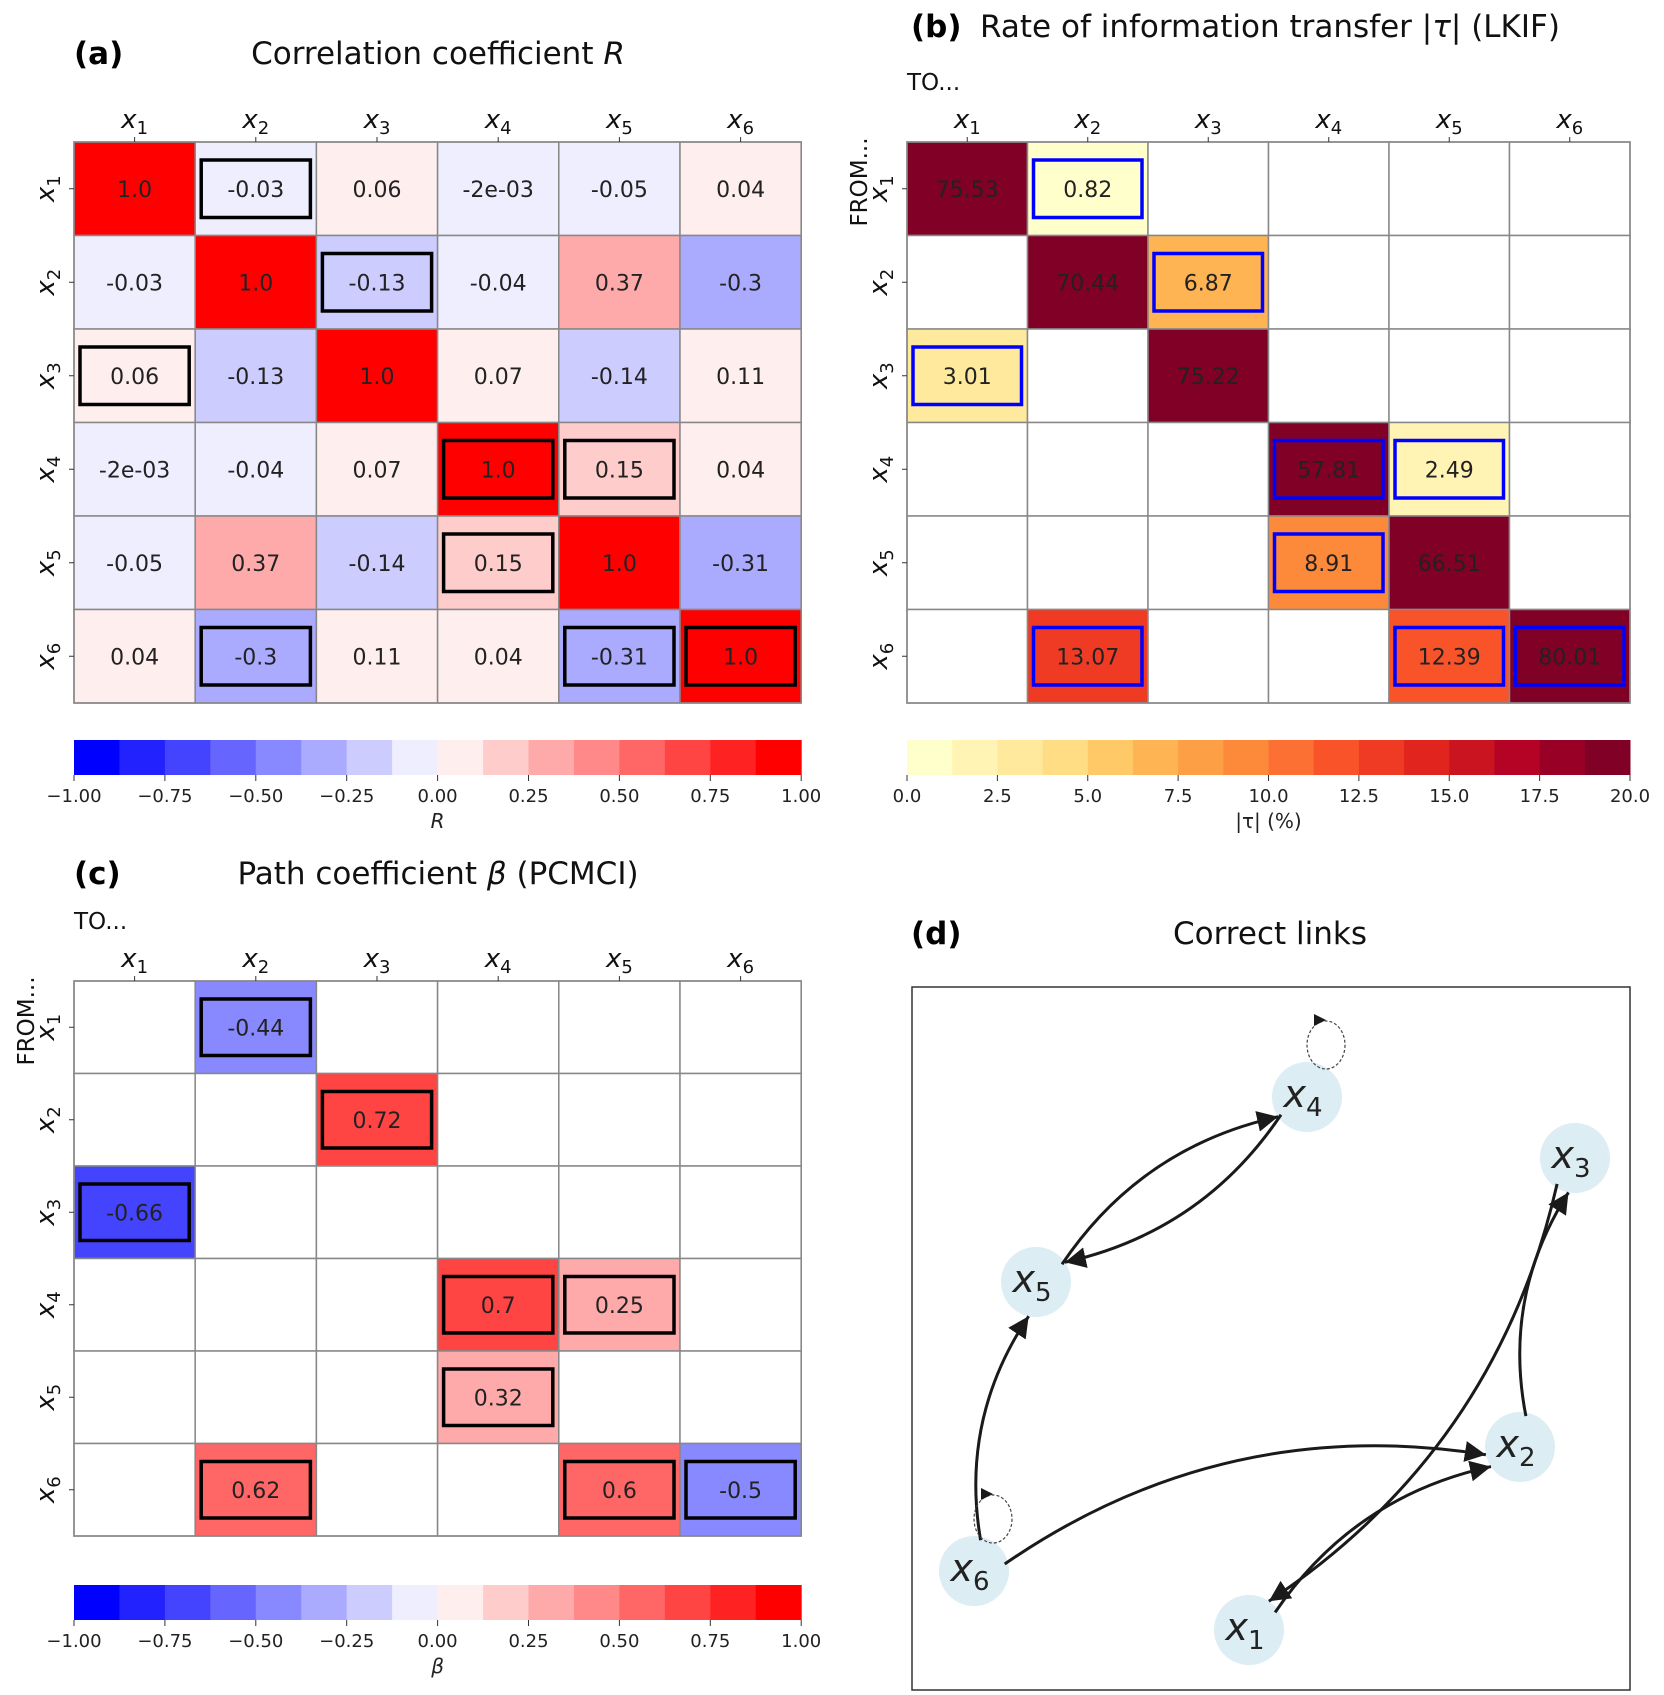 The height and width of the screenshot is (1695, 1664). I want to click on graph-node-label: x4, so click(1302, 1097).